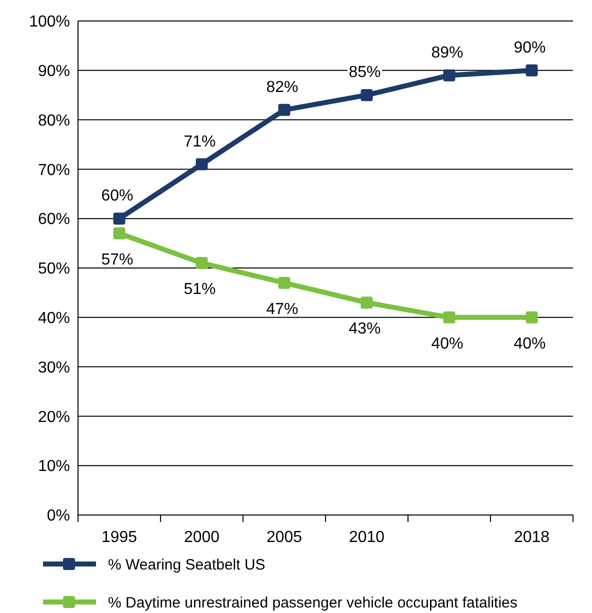 The width and height of the screenshot is (592, 613). What do you see at coordinates (282, 87) in the screenshot?
I see `text: 82%` at bounding box center [282, 87].